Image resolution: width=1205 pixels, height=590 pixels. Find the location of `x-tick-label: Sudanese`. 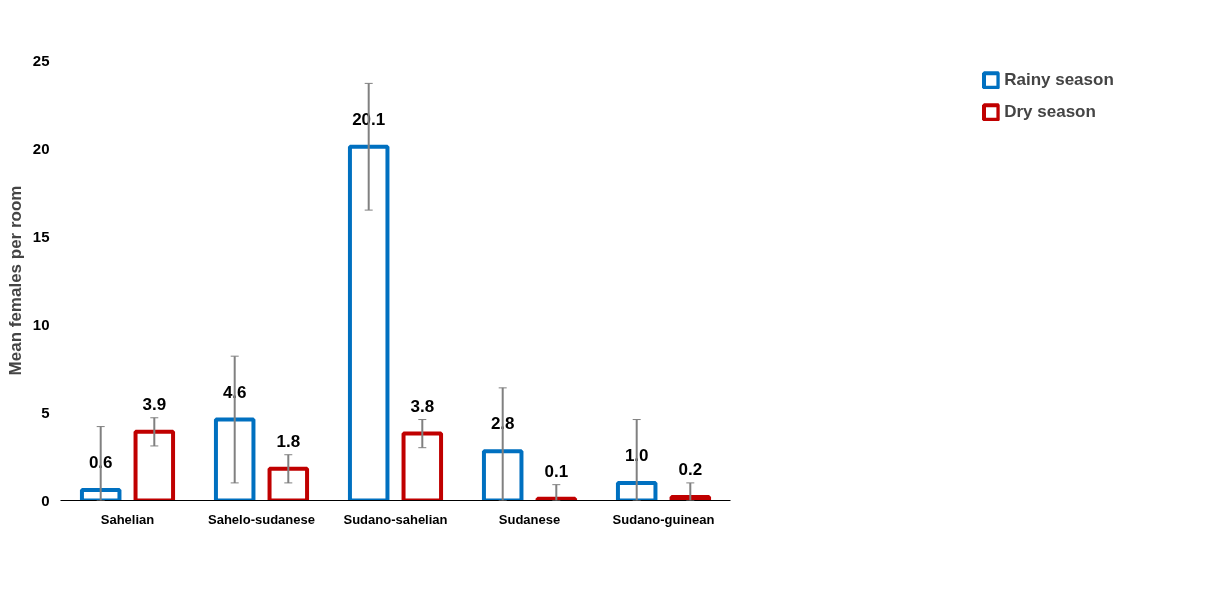

x-tick-label: Sudanese is located at coordinates (529, 519).